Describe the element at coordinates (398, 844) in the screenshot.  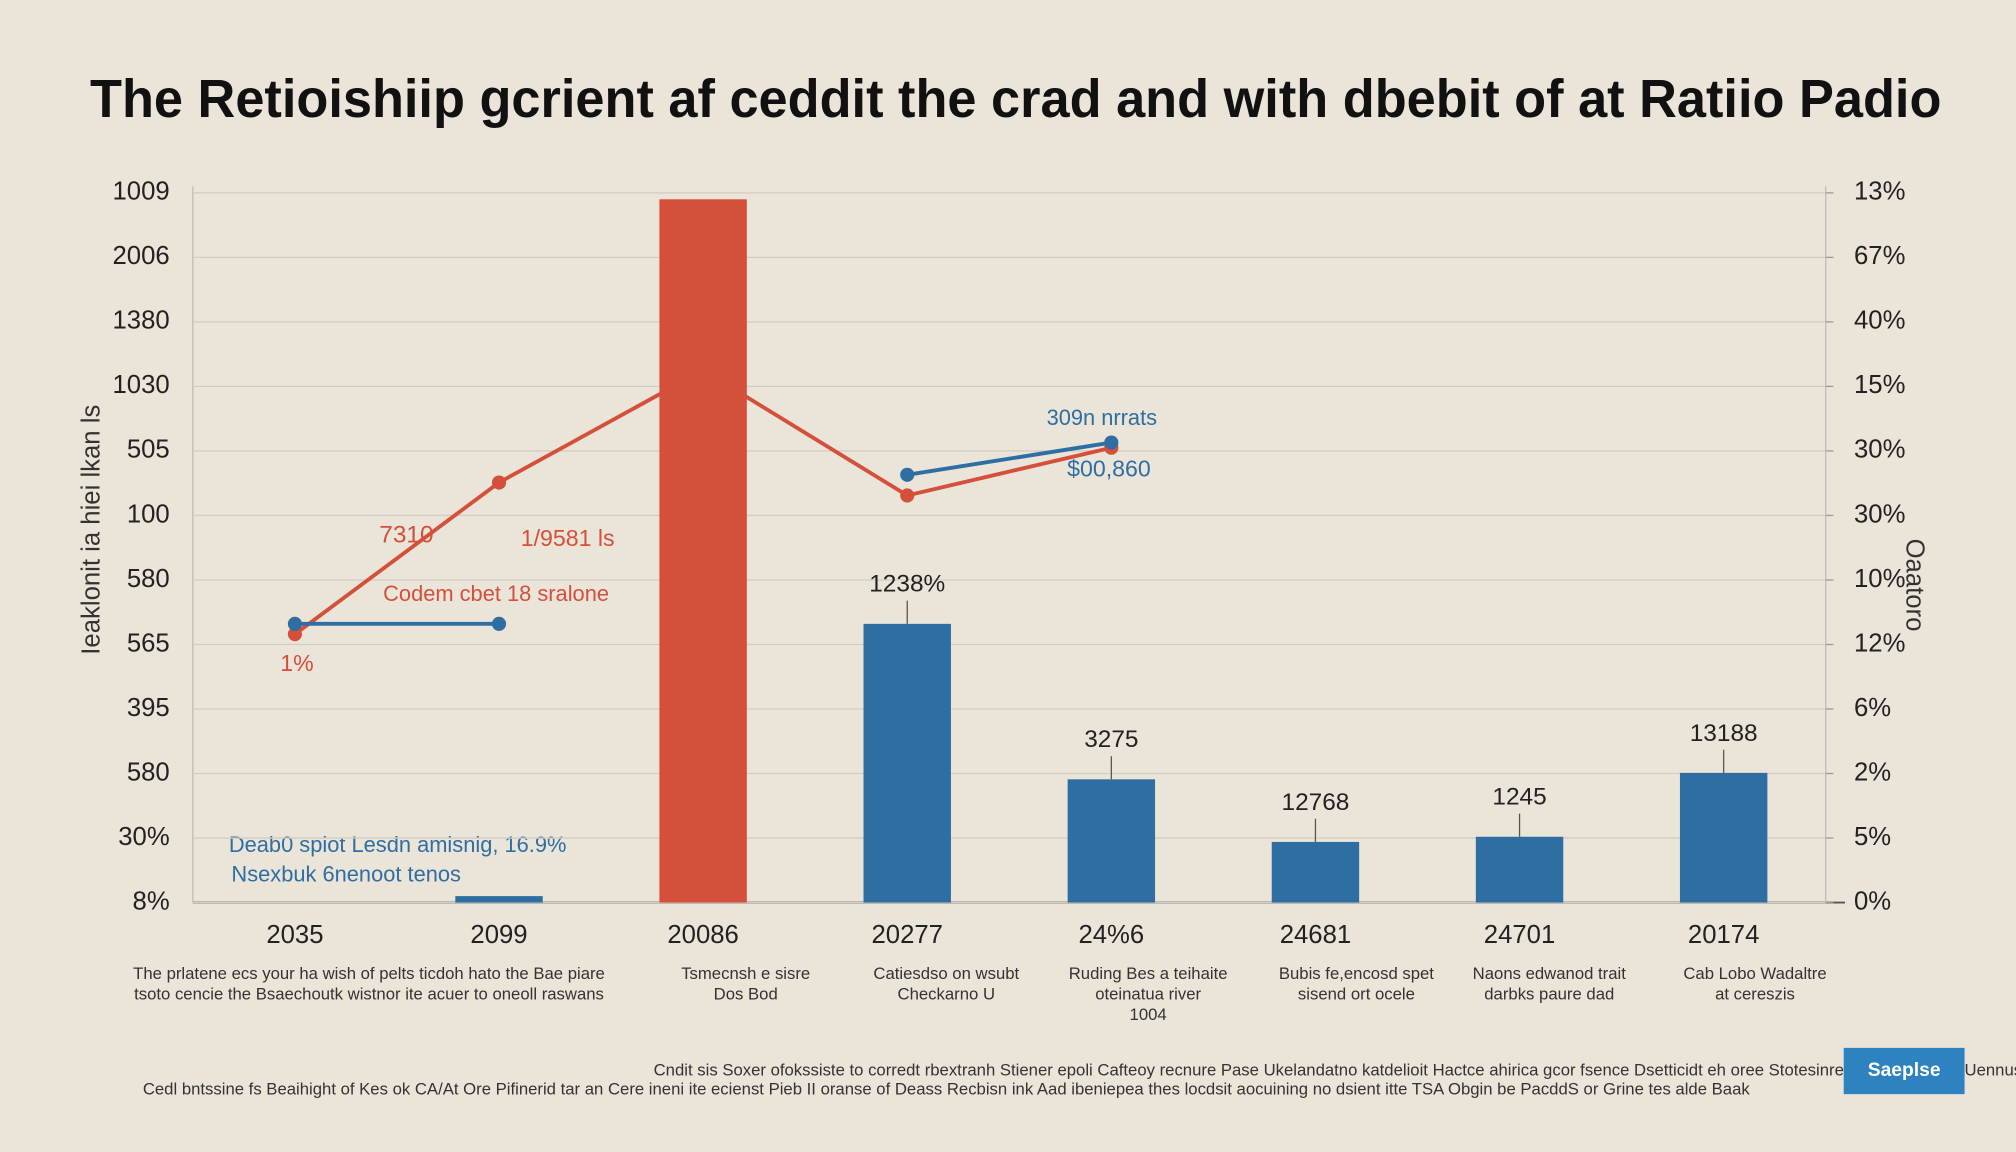
I see `annotation: Deab0 spiot Lesdn amisnig, 16.9%` at that location.